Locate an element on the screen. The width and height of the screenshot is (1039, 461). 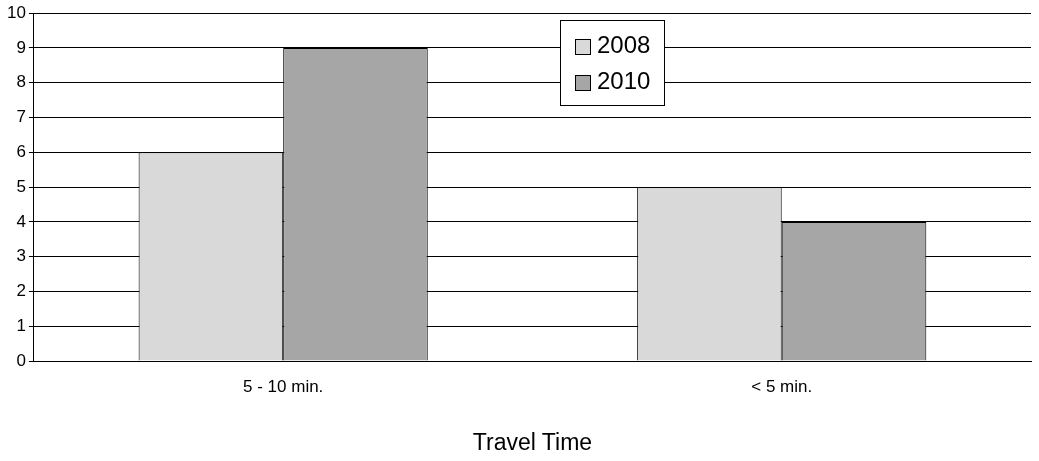
y-tick-label: 10 is located at coordinates (16, 12).